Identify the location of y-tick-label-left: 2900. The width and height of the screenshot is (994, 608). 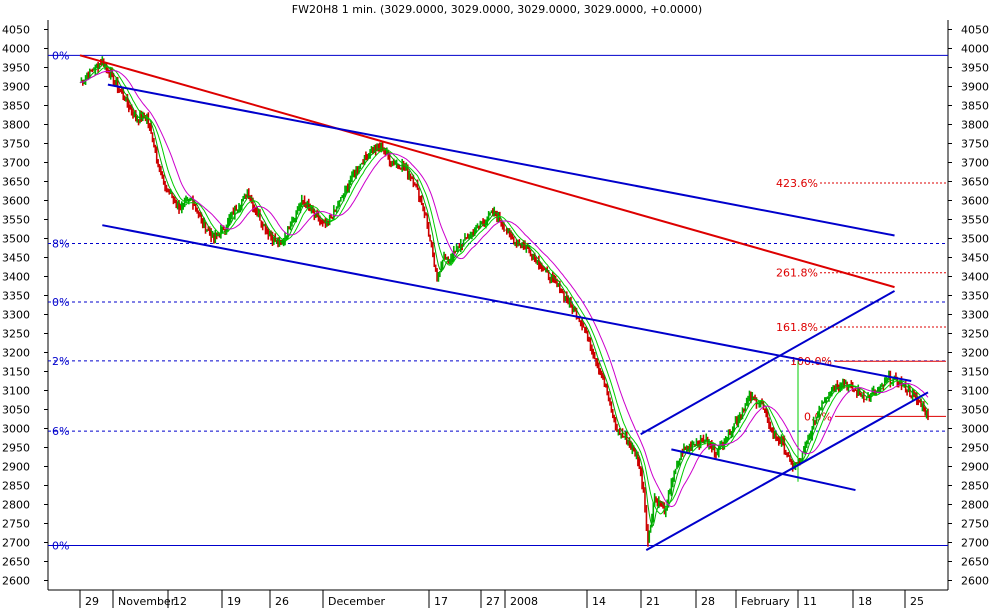
(16, 467).